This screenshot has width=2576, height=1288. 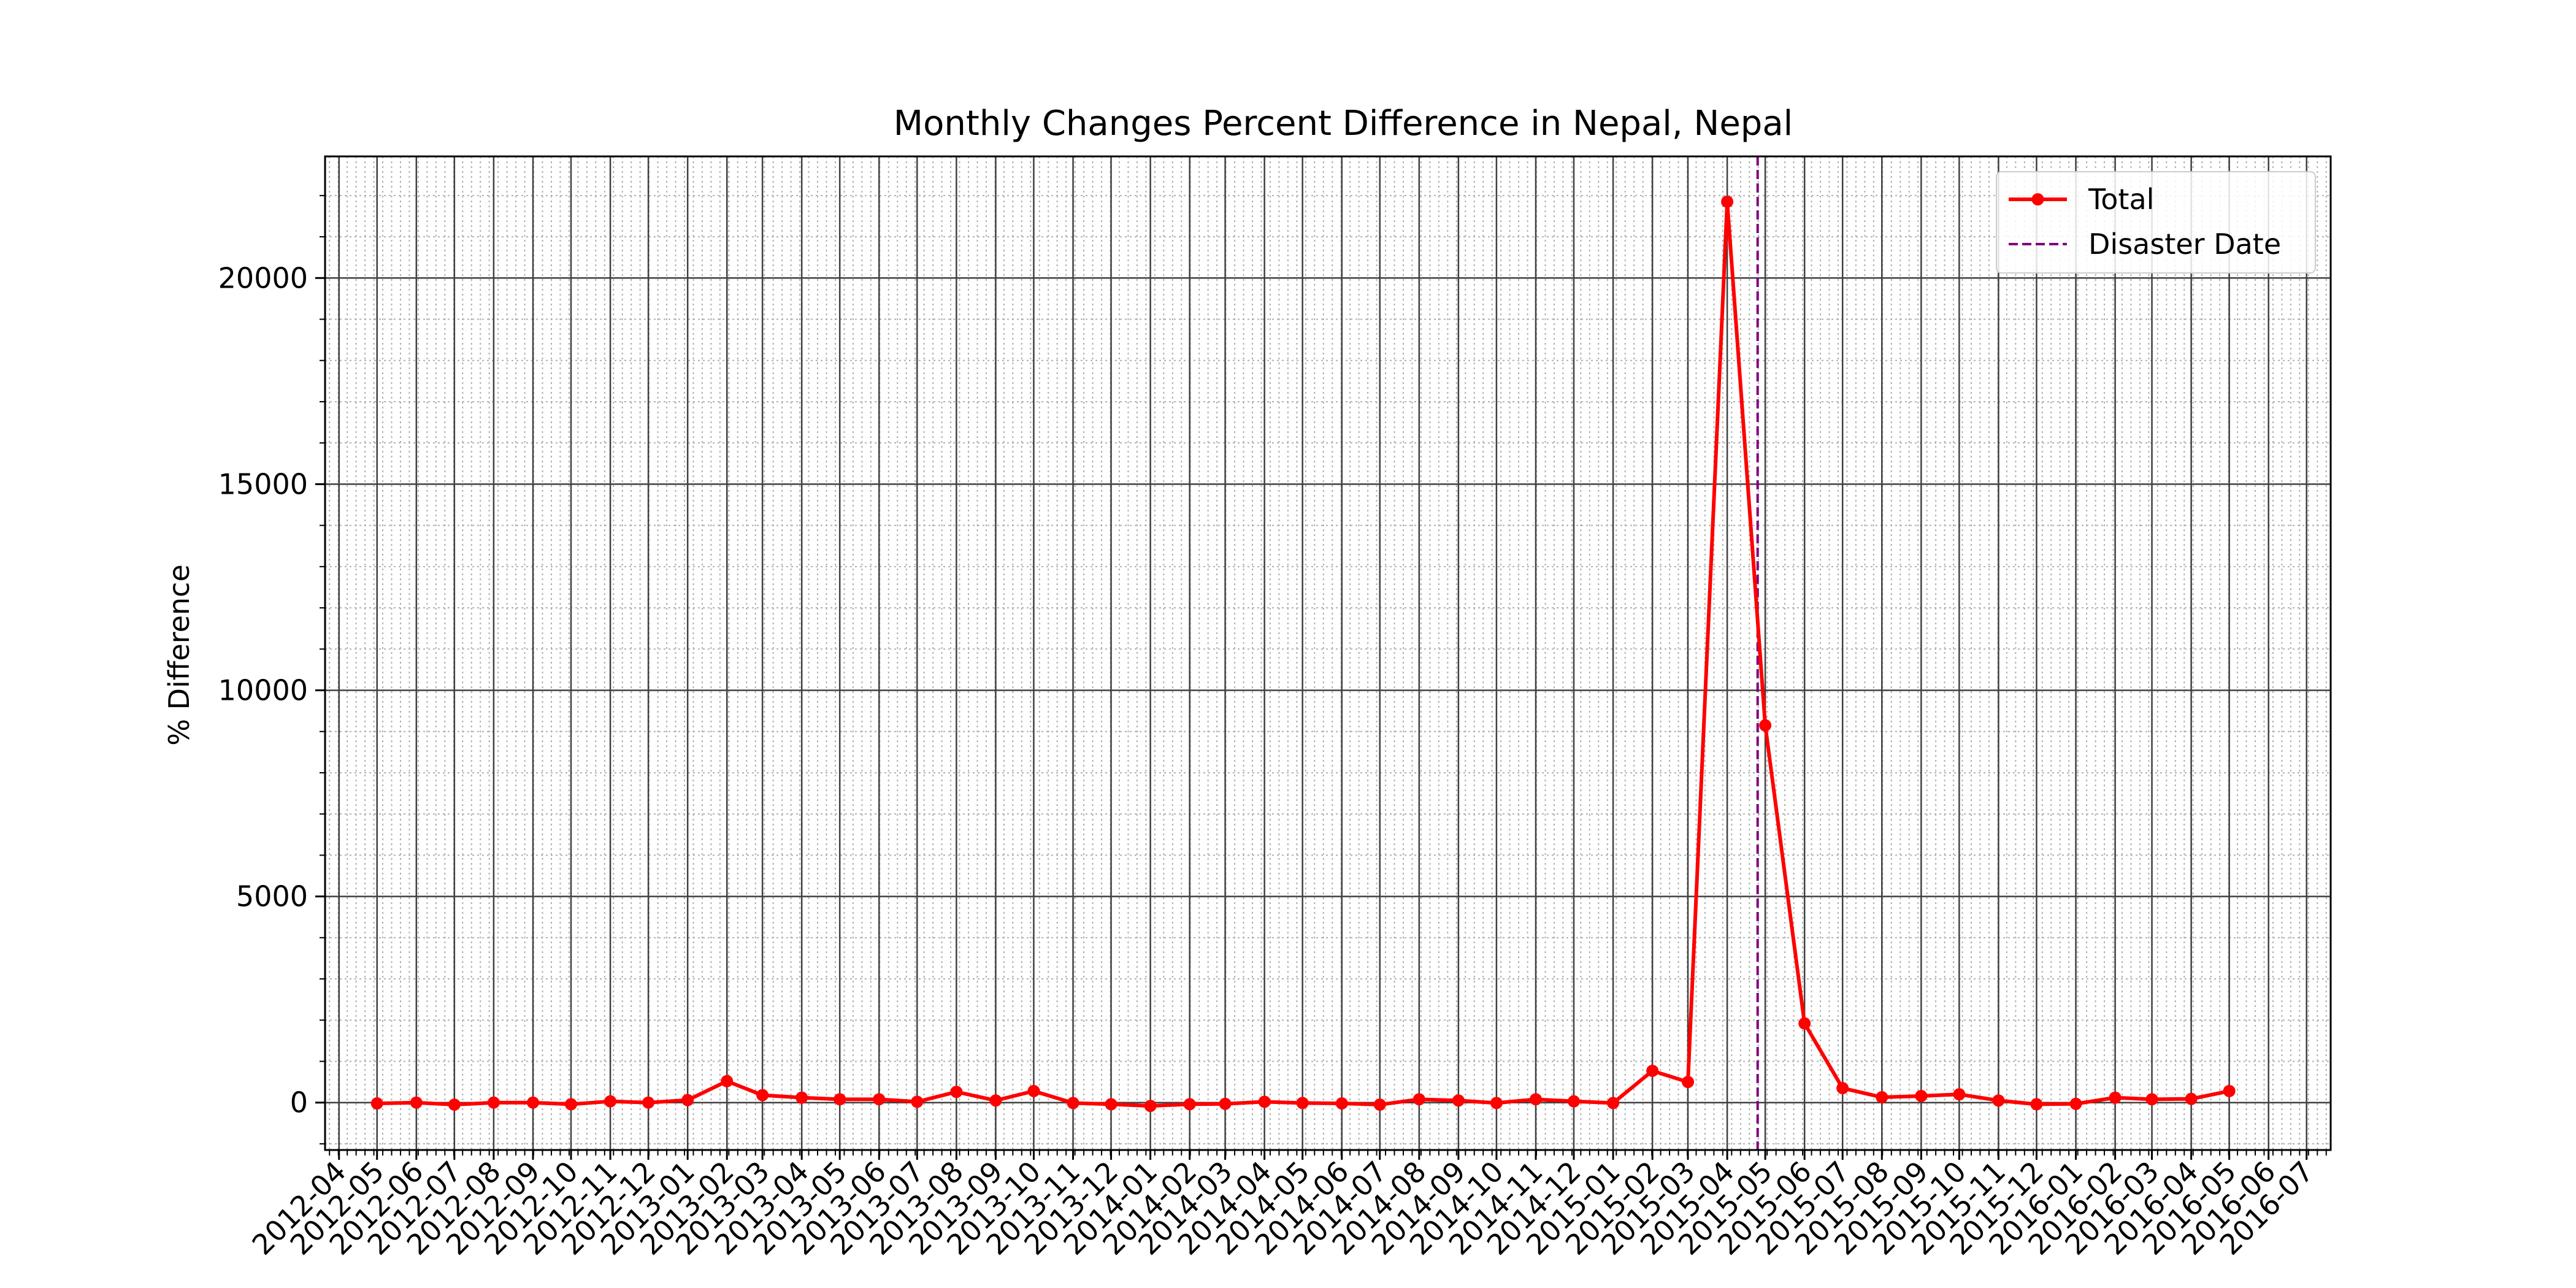 I want to click on legend: Total Disaster Date, so click(x=2156, y=222).